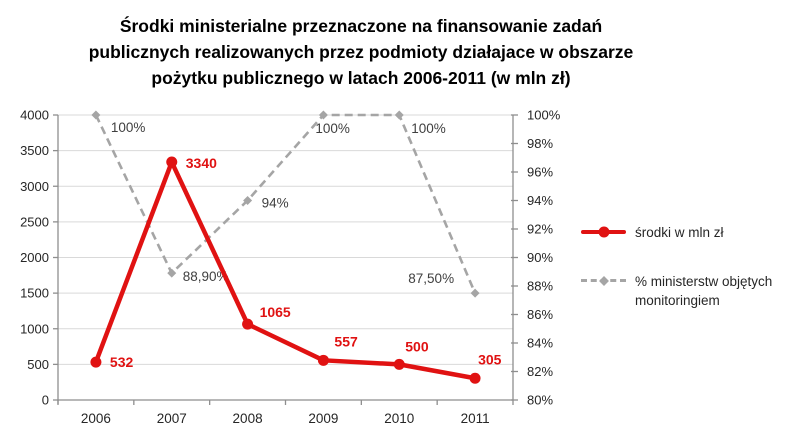  What do you see at coordinates (275, 203) in the screenshot?
I see `pct-series-data-label: 94%` at bounding box center [275, 203].